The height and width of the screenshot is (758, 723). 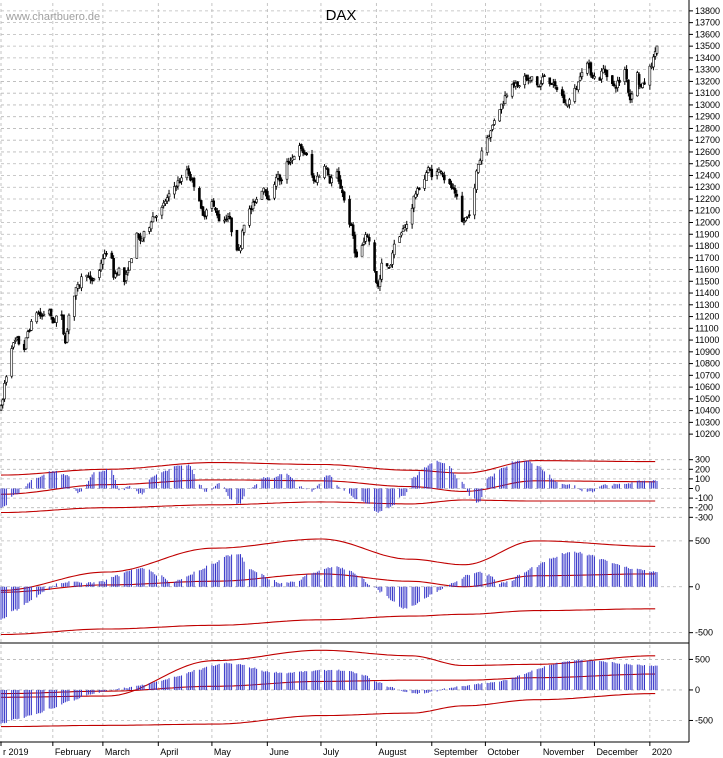 I want to click on price-tick-label: 11600, so click(x=707, y=270).